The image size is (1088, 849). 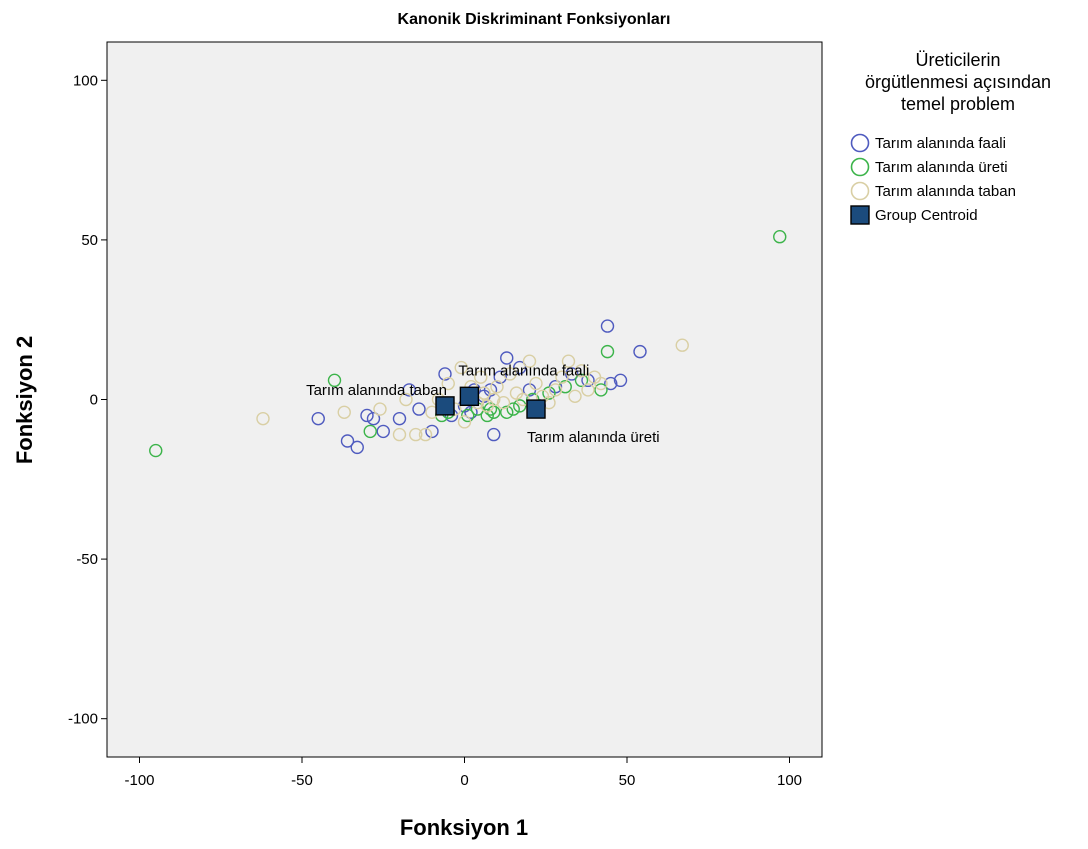 What do you see at coordinates (83, 719) in the screenshot?
I see `y-tick-label: -100` at bounding box center [83, 719].